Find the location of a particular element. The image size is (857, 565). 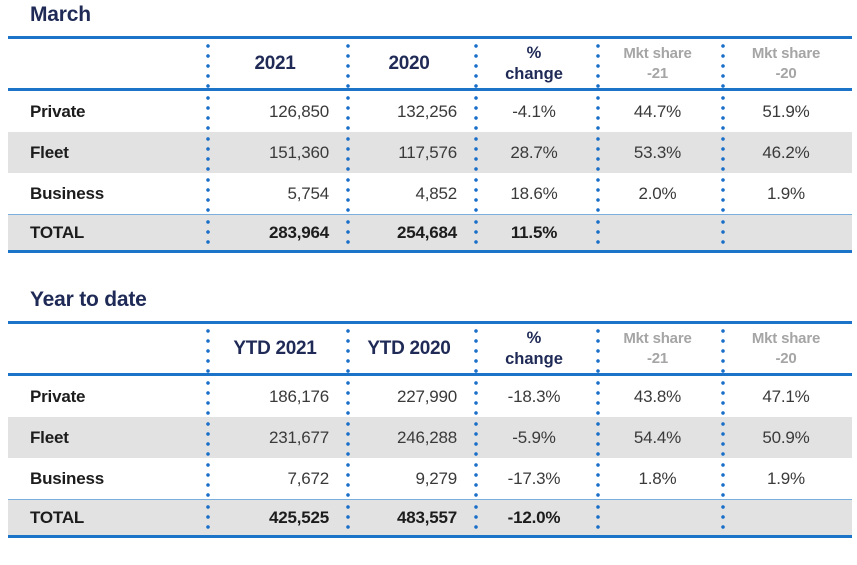

cell-mkt-share-21: 43.8% is located at coordinates (657, 396).